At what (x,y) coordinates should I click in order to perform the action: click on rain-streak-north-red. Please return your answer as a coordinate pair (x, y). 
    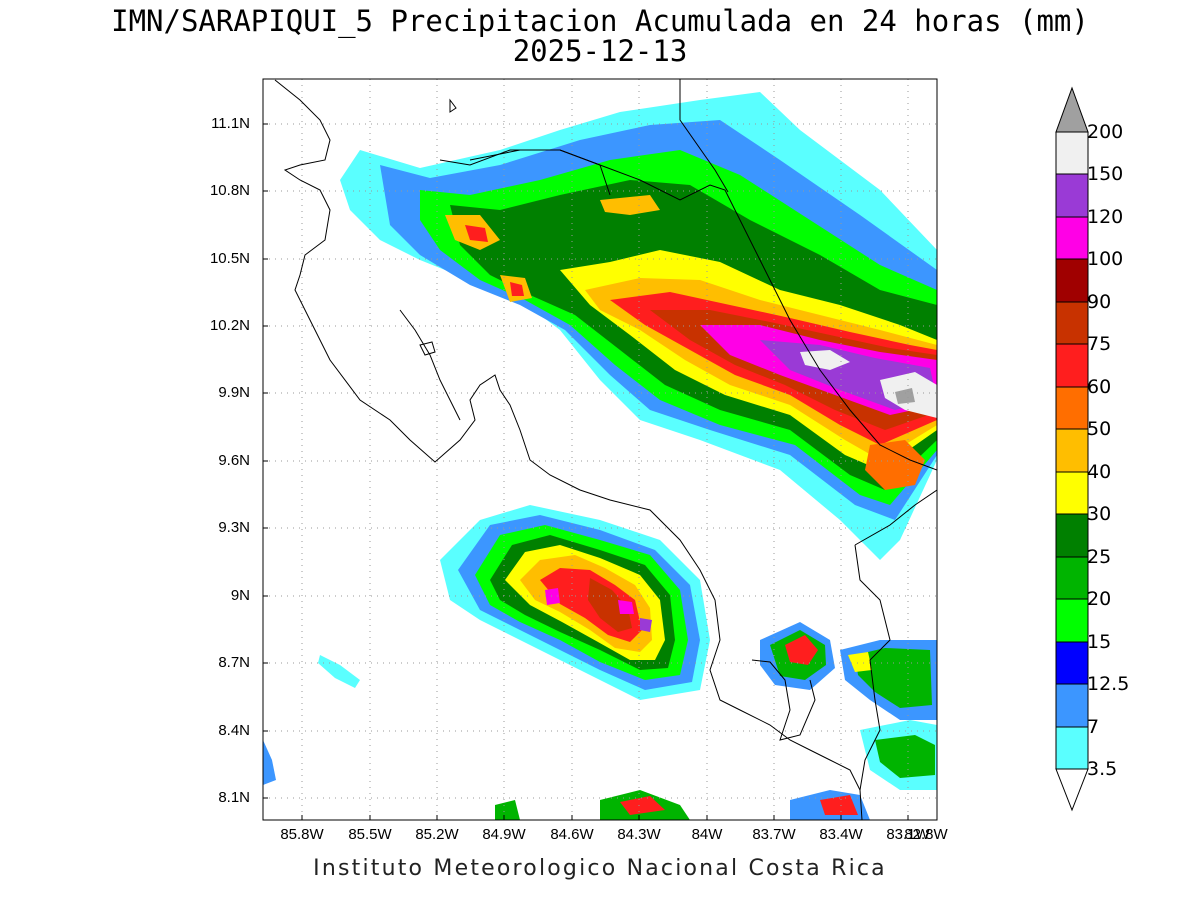
    Looking at the image, I should click on (494, 260).